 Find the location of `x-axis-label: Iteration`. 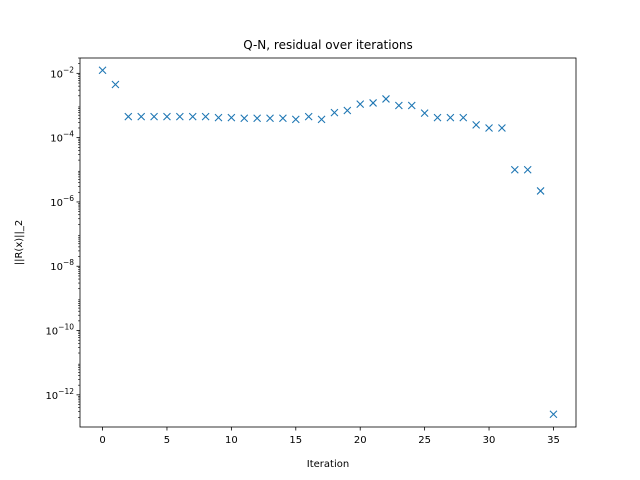

x-axis-label: Iteration is located at coordinates (328, 464).